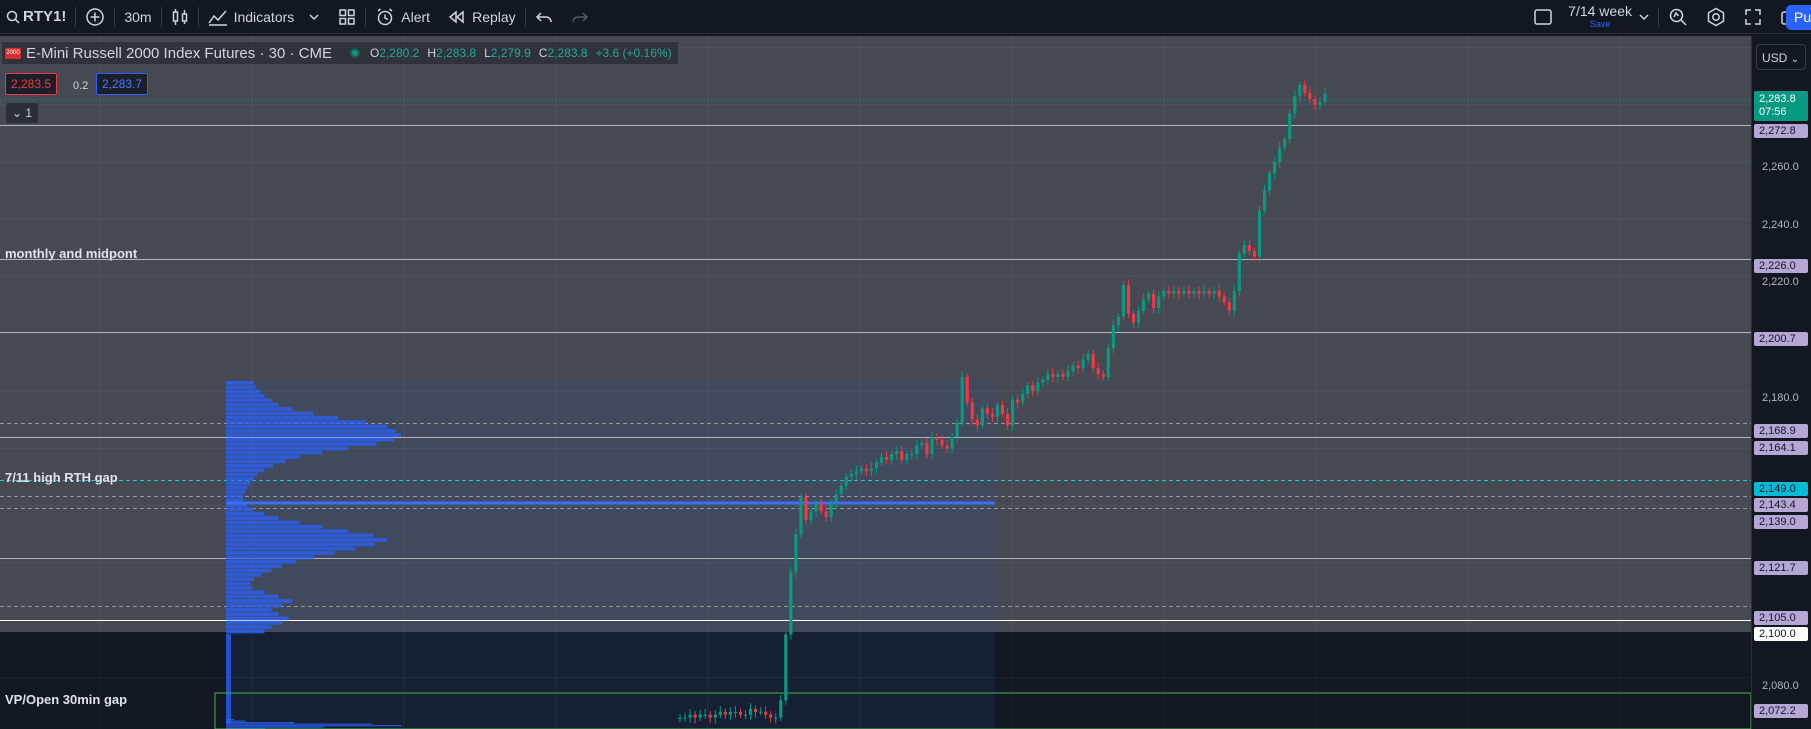 The image size is (1811, 729). What do you see at coordinates (1781, 431) in the screenshot?
I see `level-label: 2,168.9` at bounding box center [1781, 431].